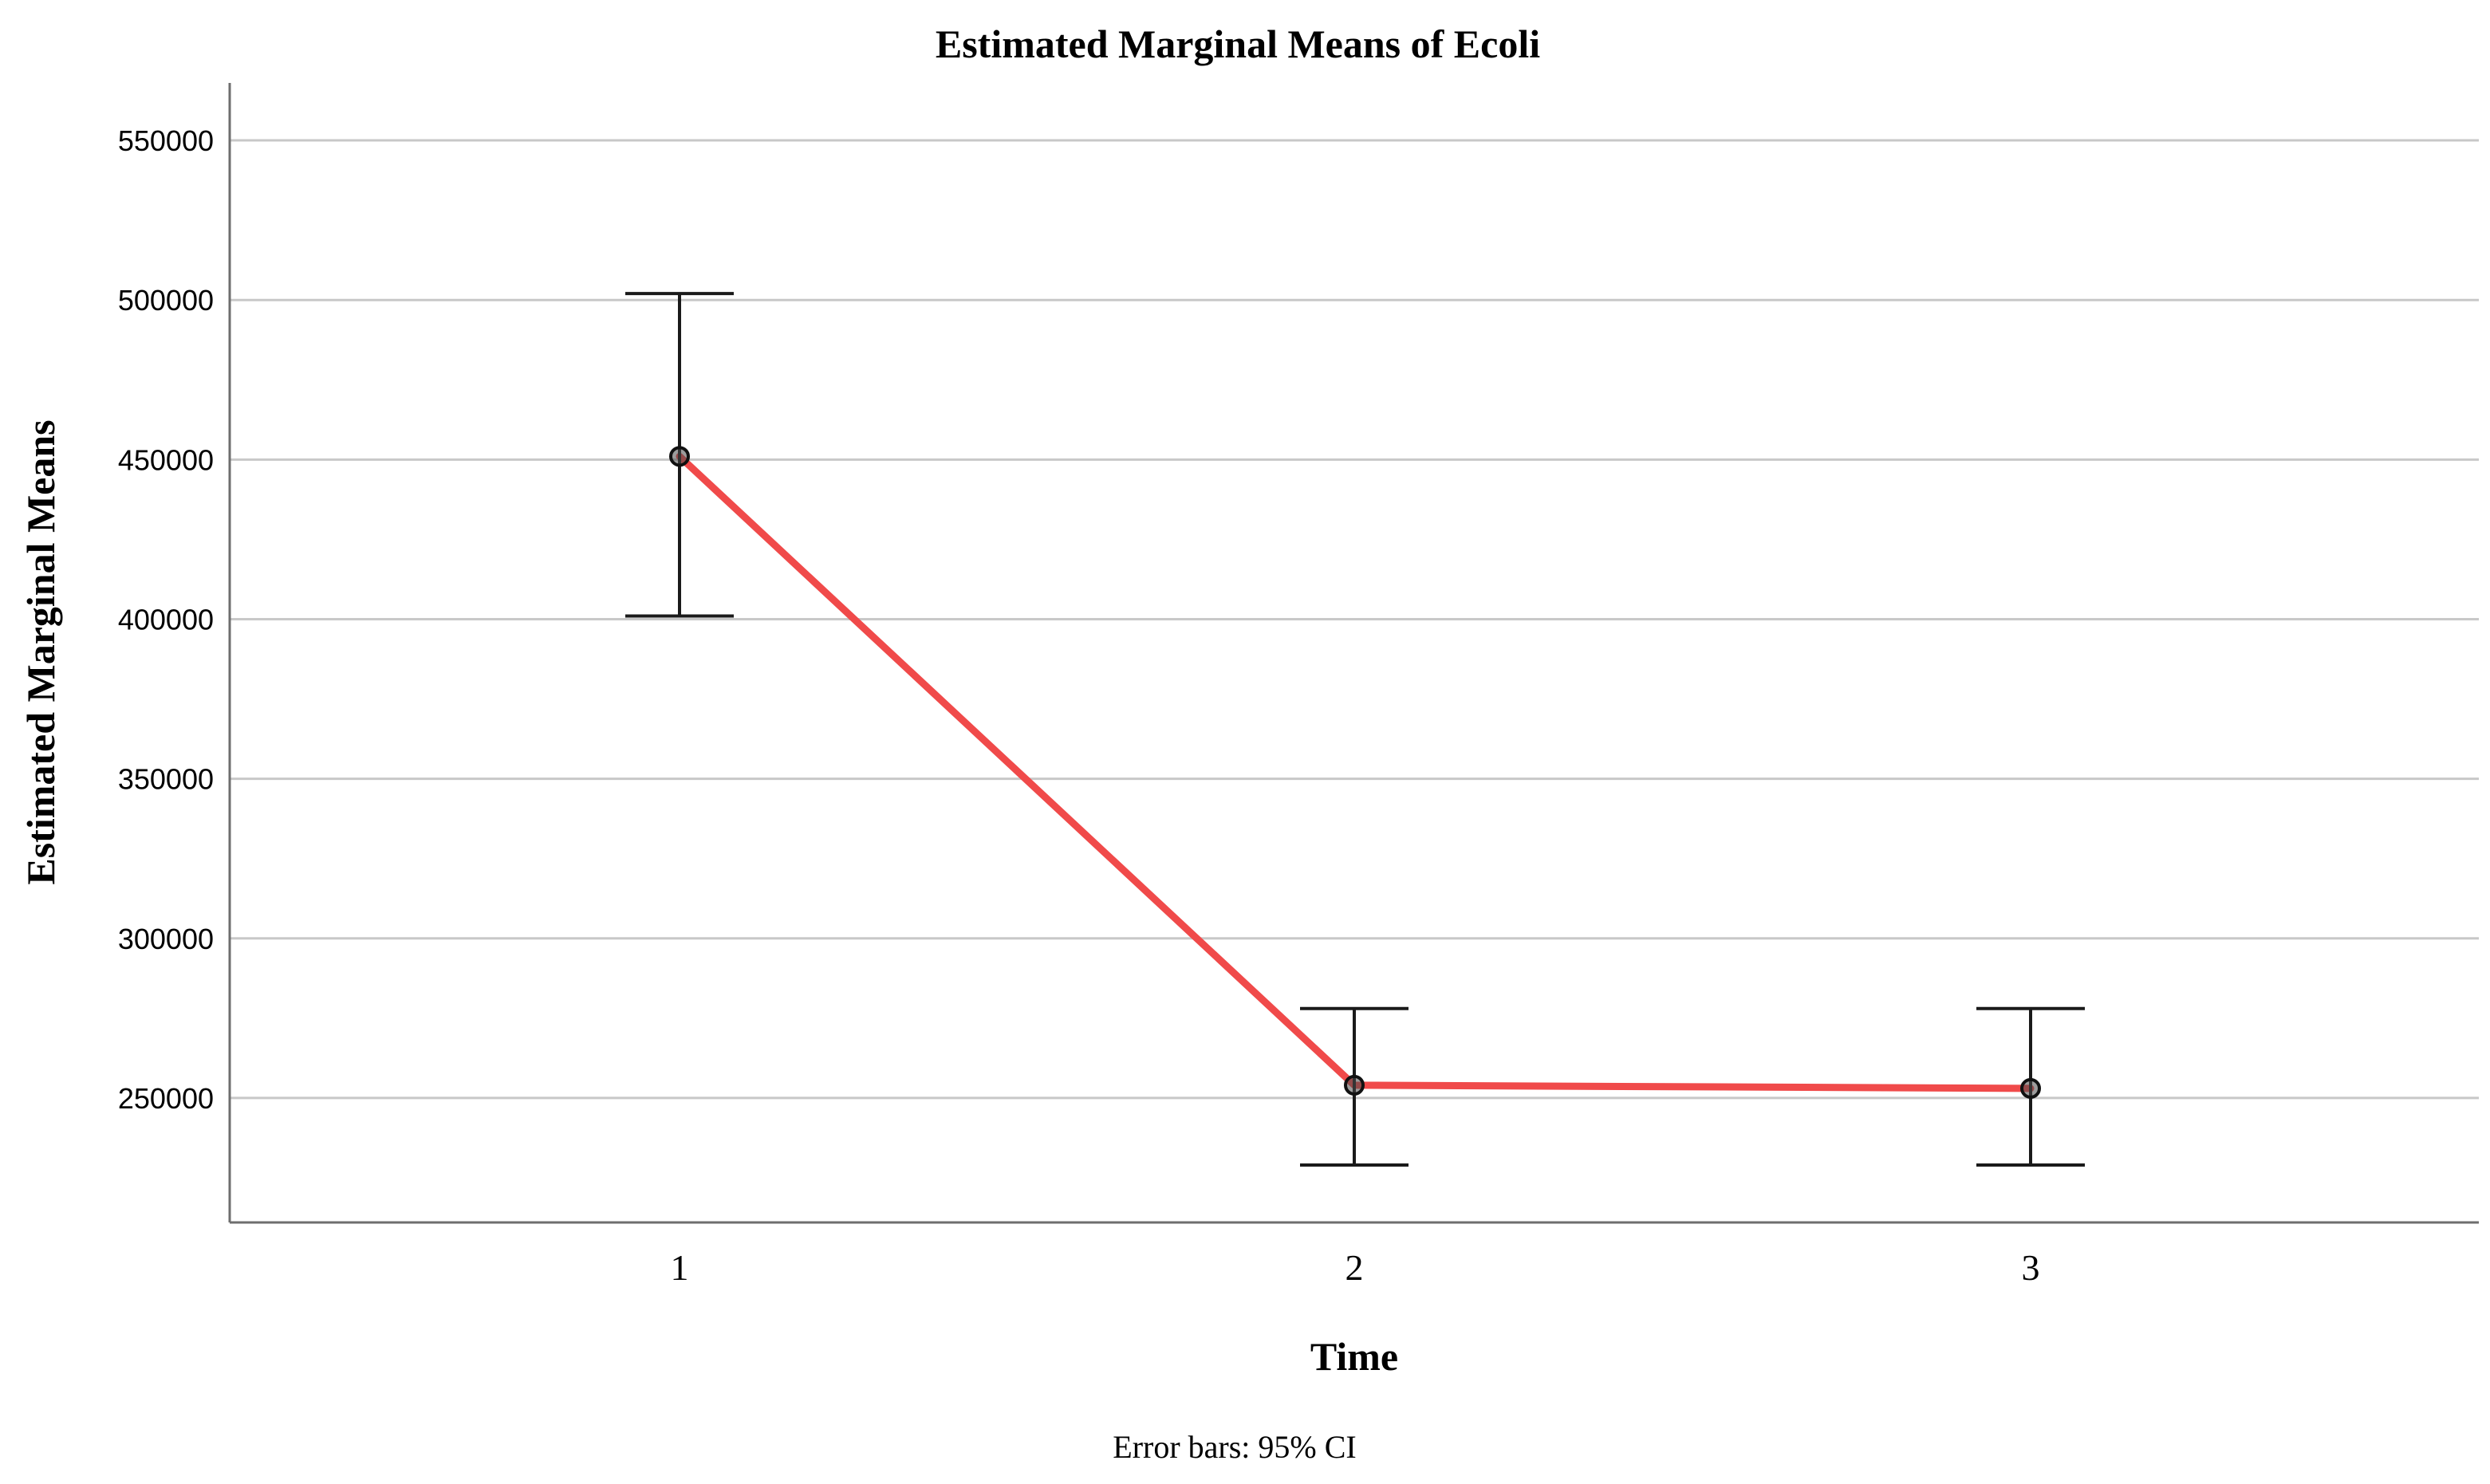 The width and height of the screenshot is (2490, 1484). What do you see at coordinates (166, 300) in the screenshot?
I see `y-tick-label: 500000` at bounding box center [166, 300].